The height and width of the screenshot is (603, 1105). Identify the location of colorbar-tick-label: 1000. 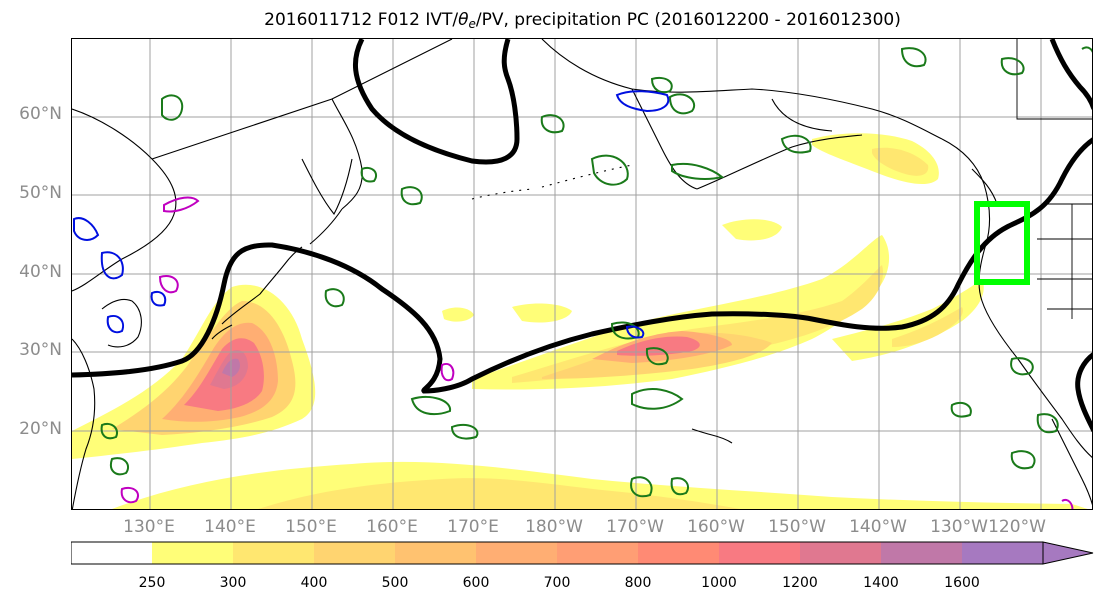
(719, 583).